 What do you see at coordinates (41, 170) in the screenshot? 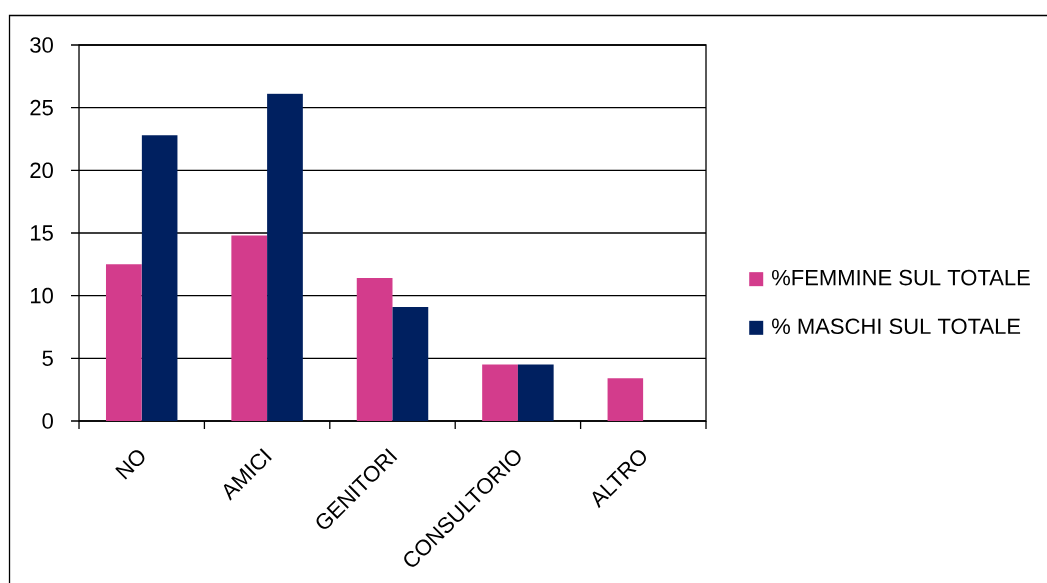
I see `y-tick-label: 20` at bounding box center [41, 170].